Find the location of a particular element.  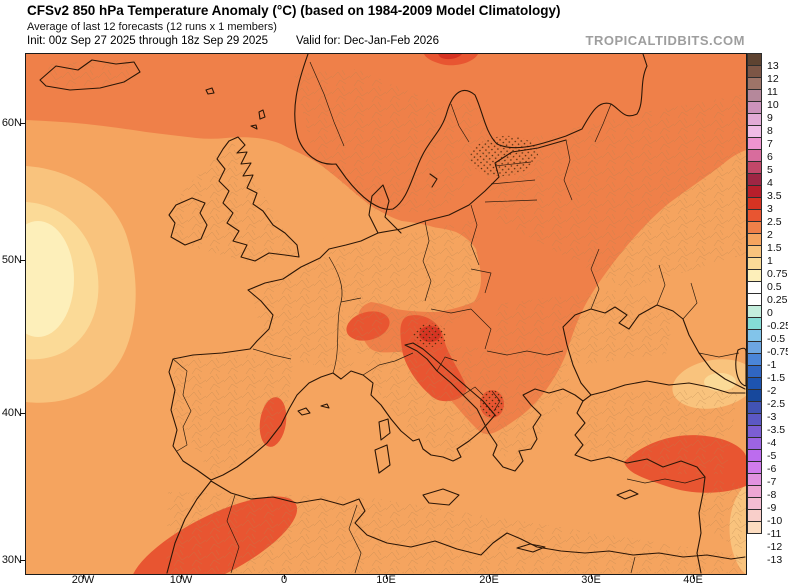

coast-africa is located at coordinates (456, 527).